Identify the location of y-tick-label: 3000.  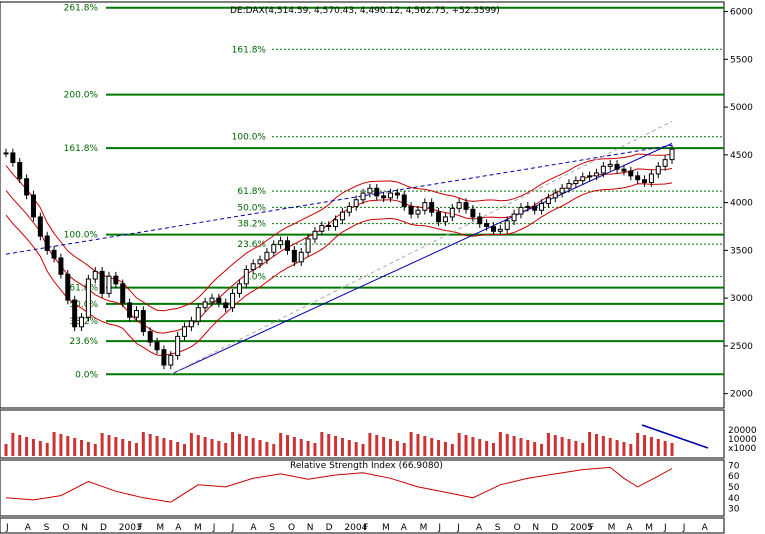
(741, 299).